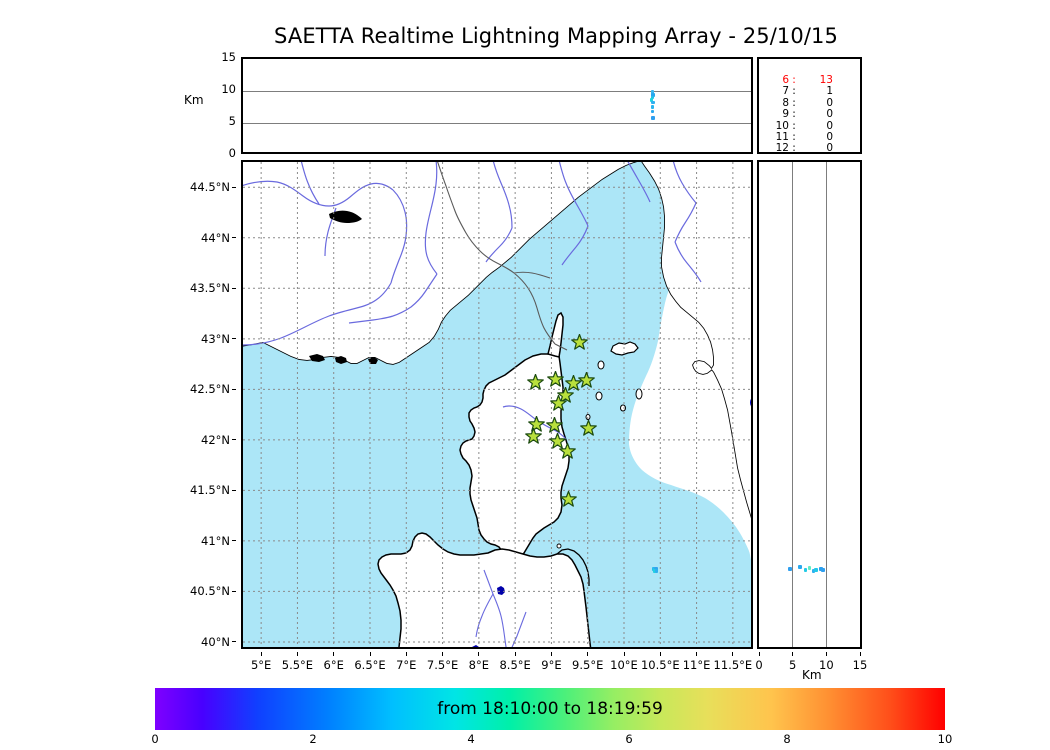  What do you see at coordinates (471, 739) in the screenshot?
I see `colorbar-tick: 4` at bounding box center [471, 739].